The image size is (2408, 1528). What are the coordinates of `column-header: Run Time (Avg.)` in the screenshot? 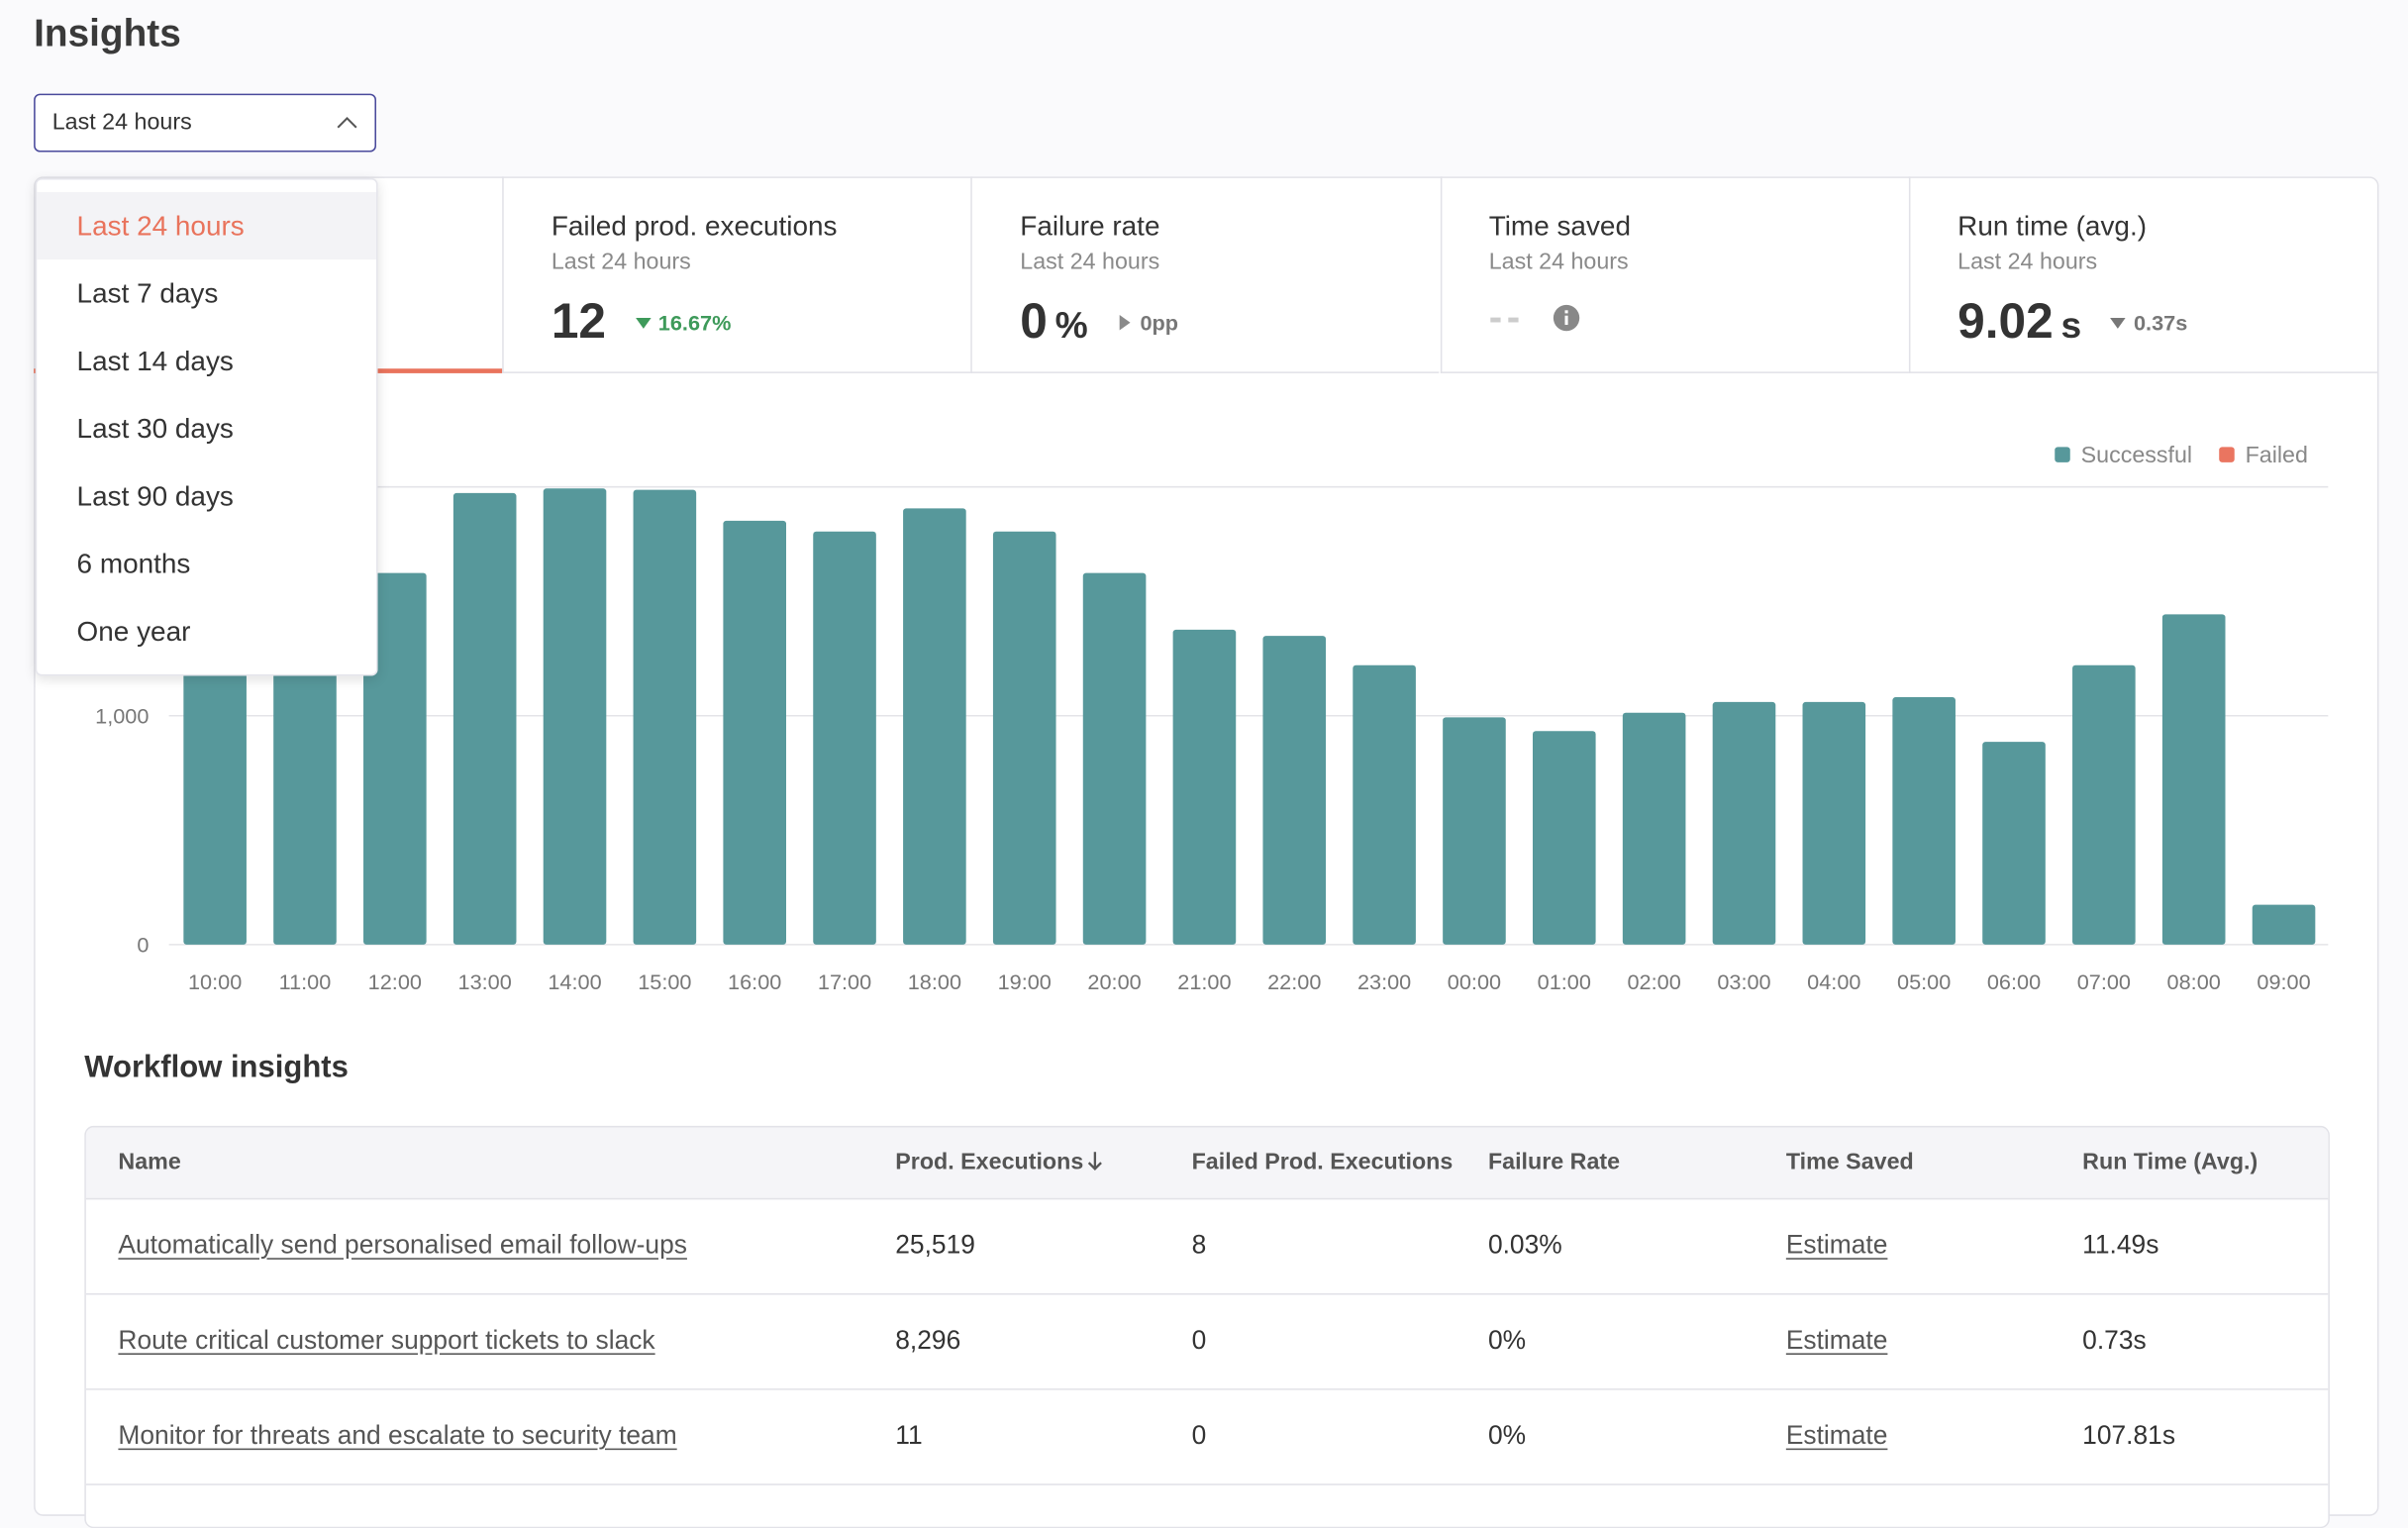 It's located at (2170, 1162).